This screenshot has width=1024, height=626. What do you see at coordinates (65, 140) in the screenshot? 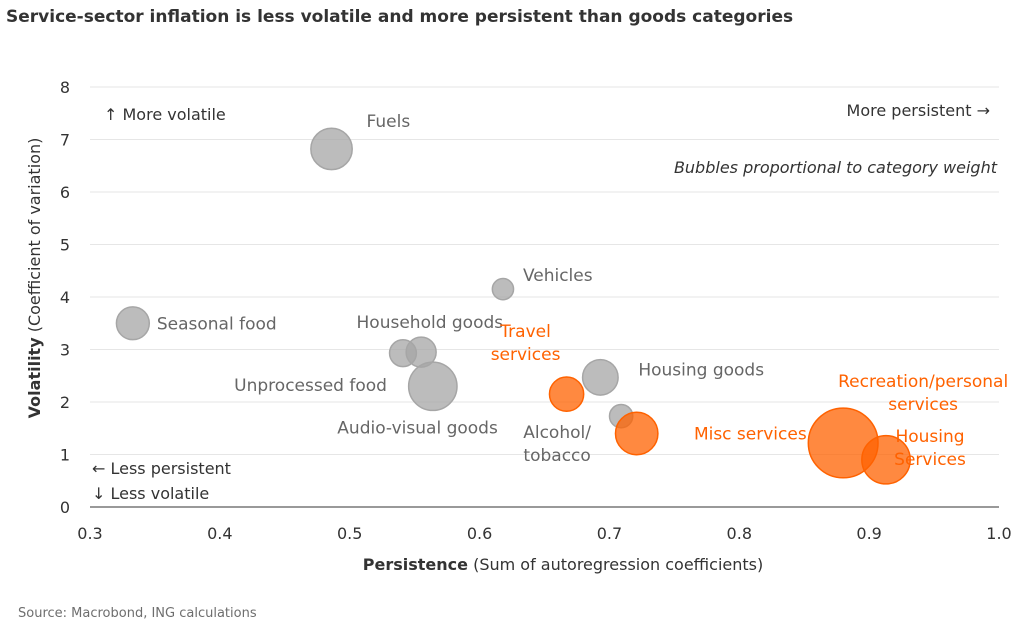
I see `y-tick-label: 7` at bounding box center [65, 140].